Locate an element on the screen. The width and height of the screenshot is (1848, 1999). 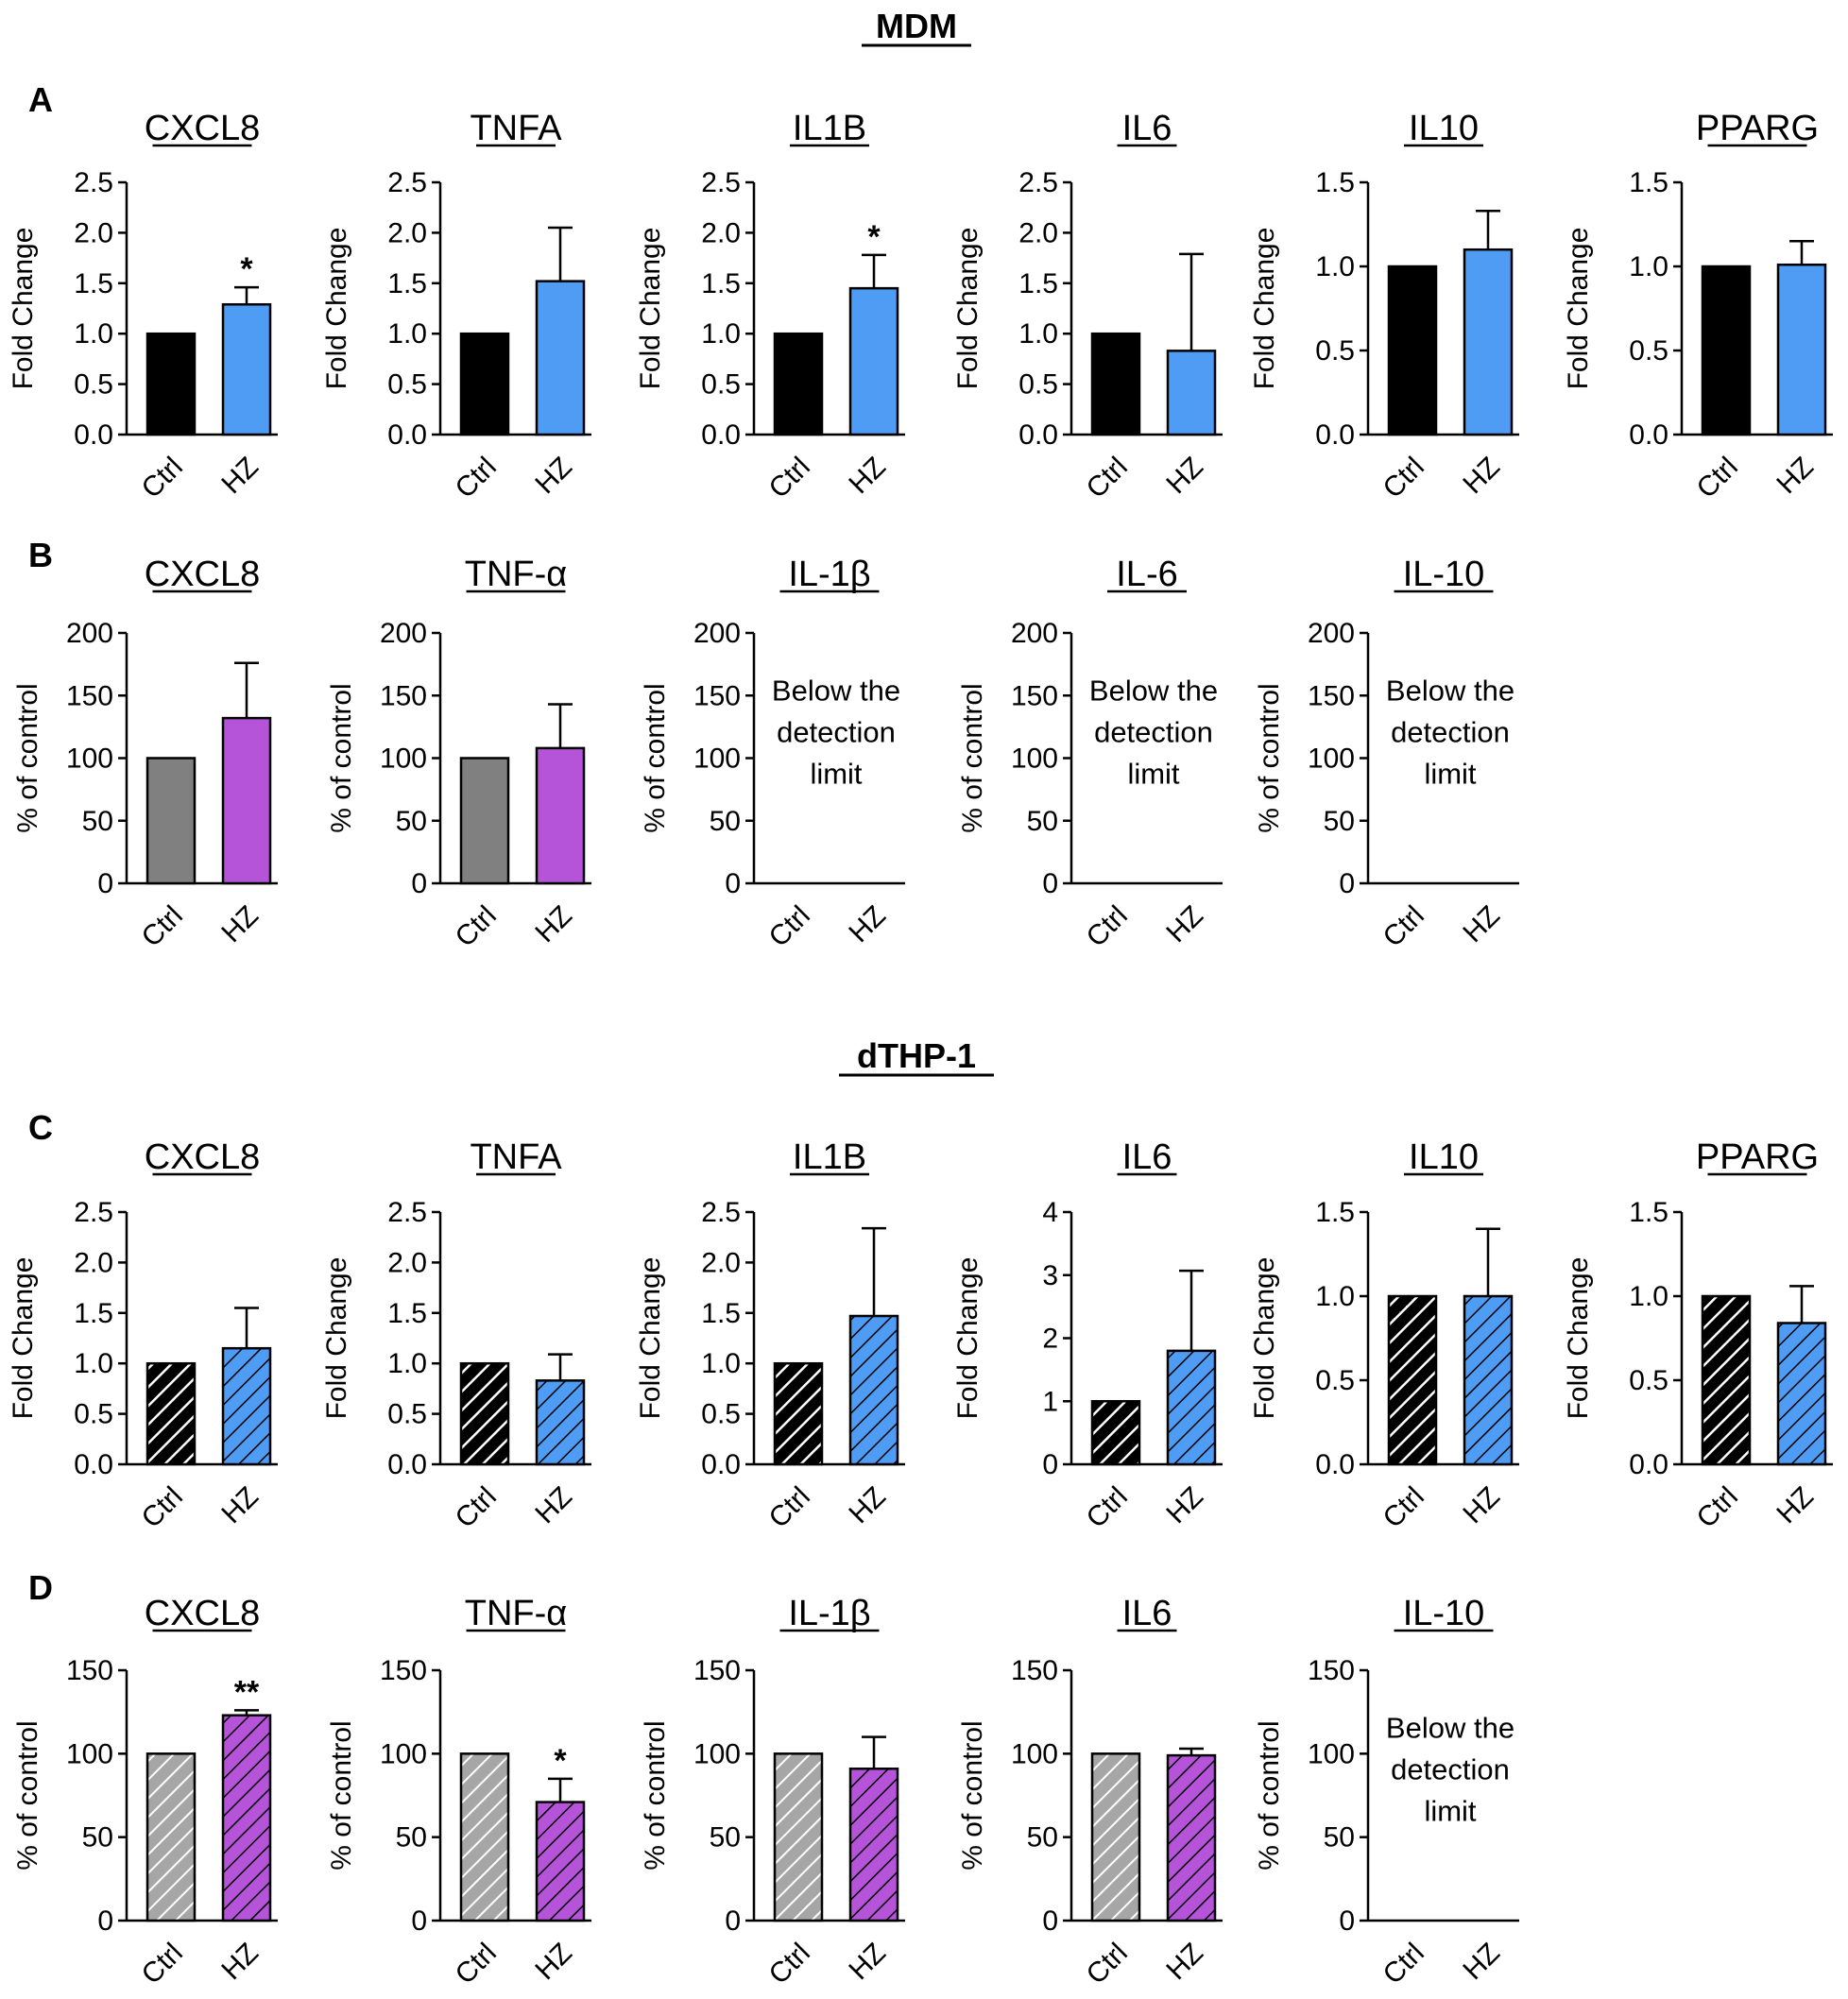
chart-a-il1b-bar-ctrl is located at coordinates (798, 384).